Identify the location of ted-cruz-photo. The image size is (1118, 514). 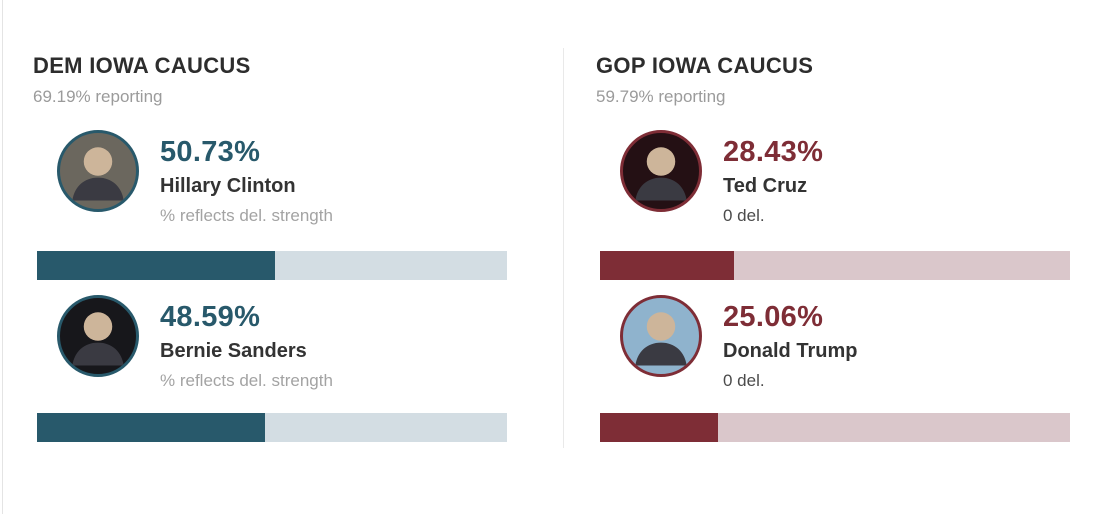
(661, 171).